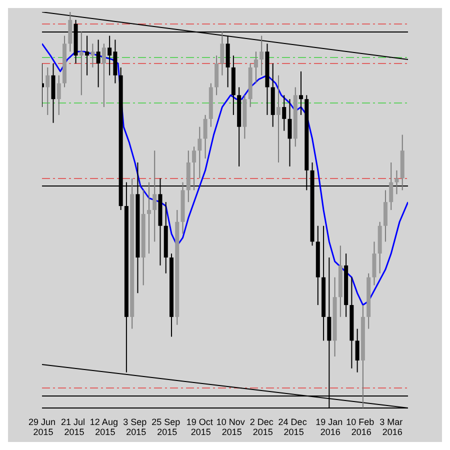  I want to click on x-tick-label: 29 Jun 2015, so click(42, 427).